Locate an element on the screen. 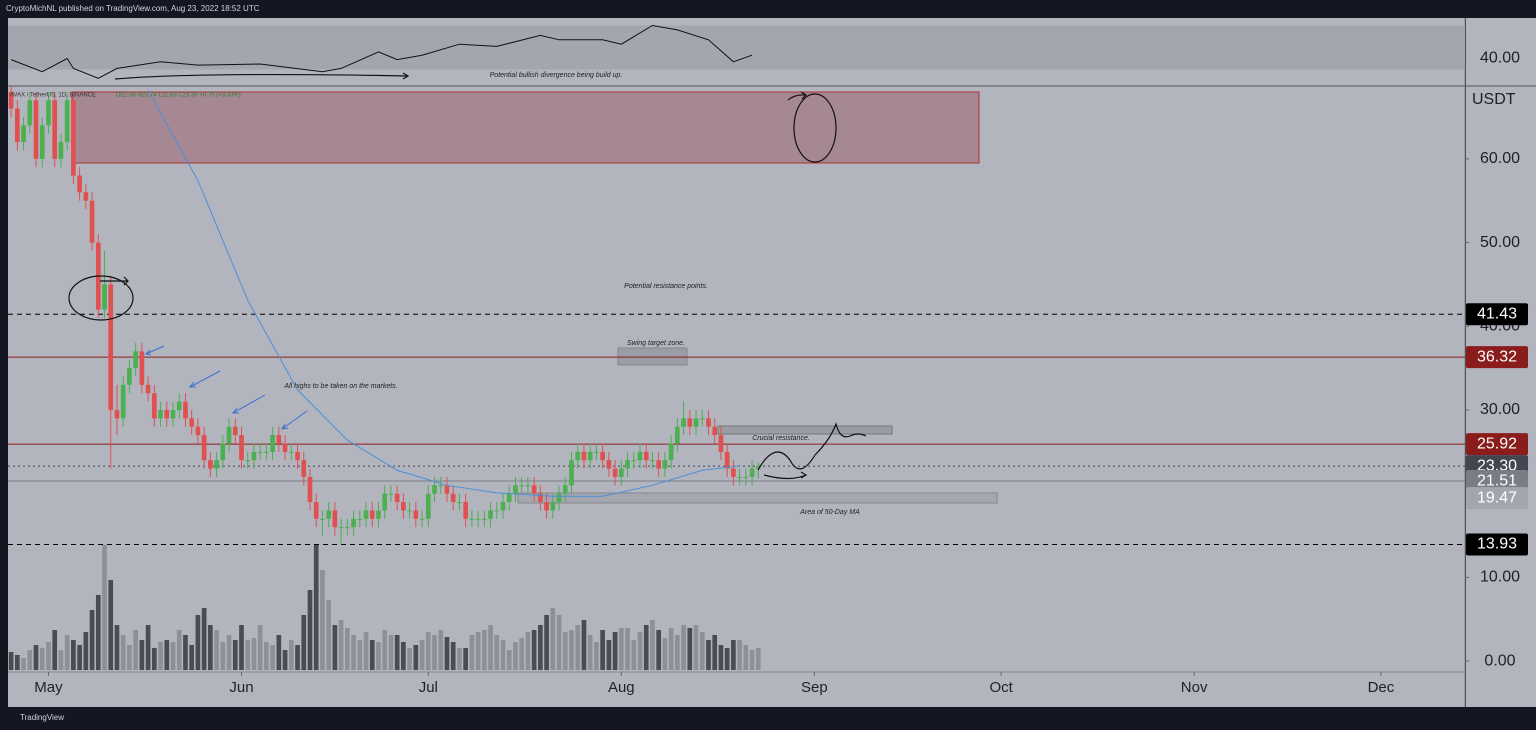 The height and width of the screenshot is (730, 1536). price-label: 21.51 is located at coordinates (1497, 480).